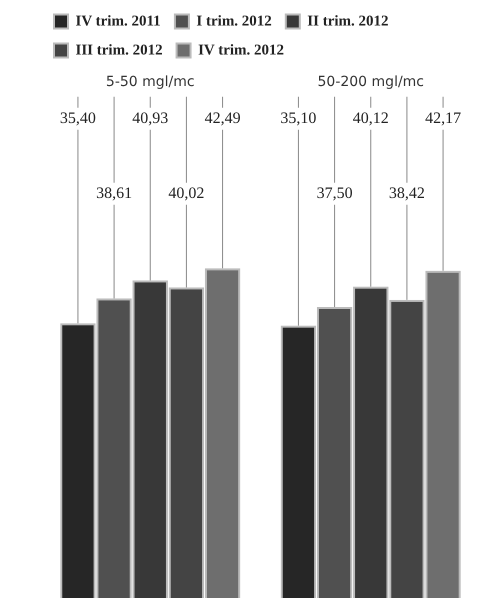  What do you see at coordinates (370, 82) in the screenshot?
I see `x-tick-label: 50-200 mgl/mc` at bounding box center [370, 82].